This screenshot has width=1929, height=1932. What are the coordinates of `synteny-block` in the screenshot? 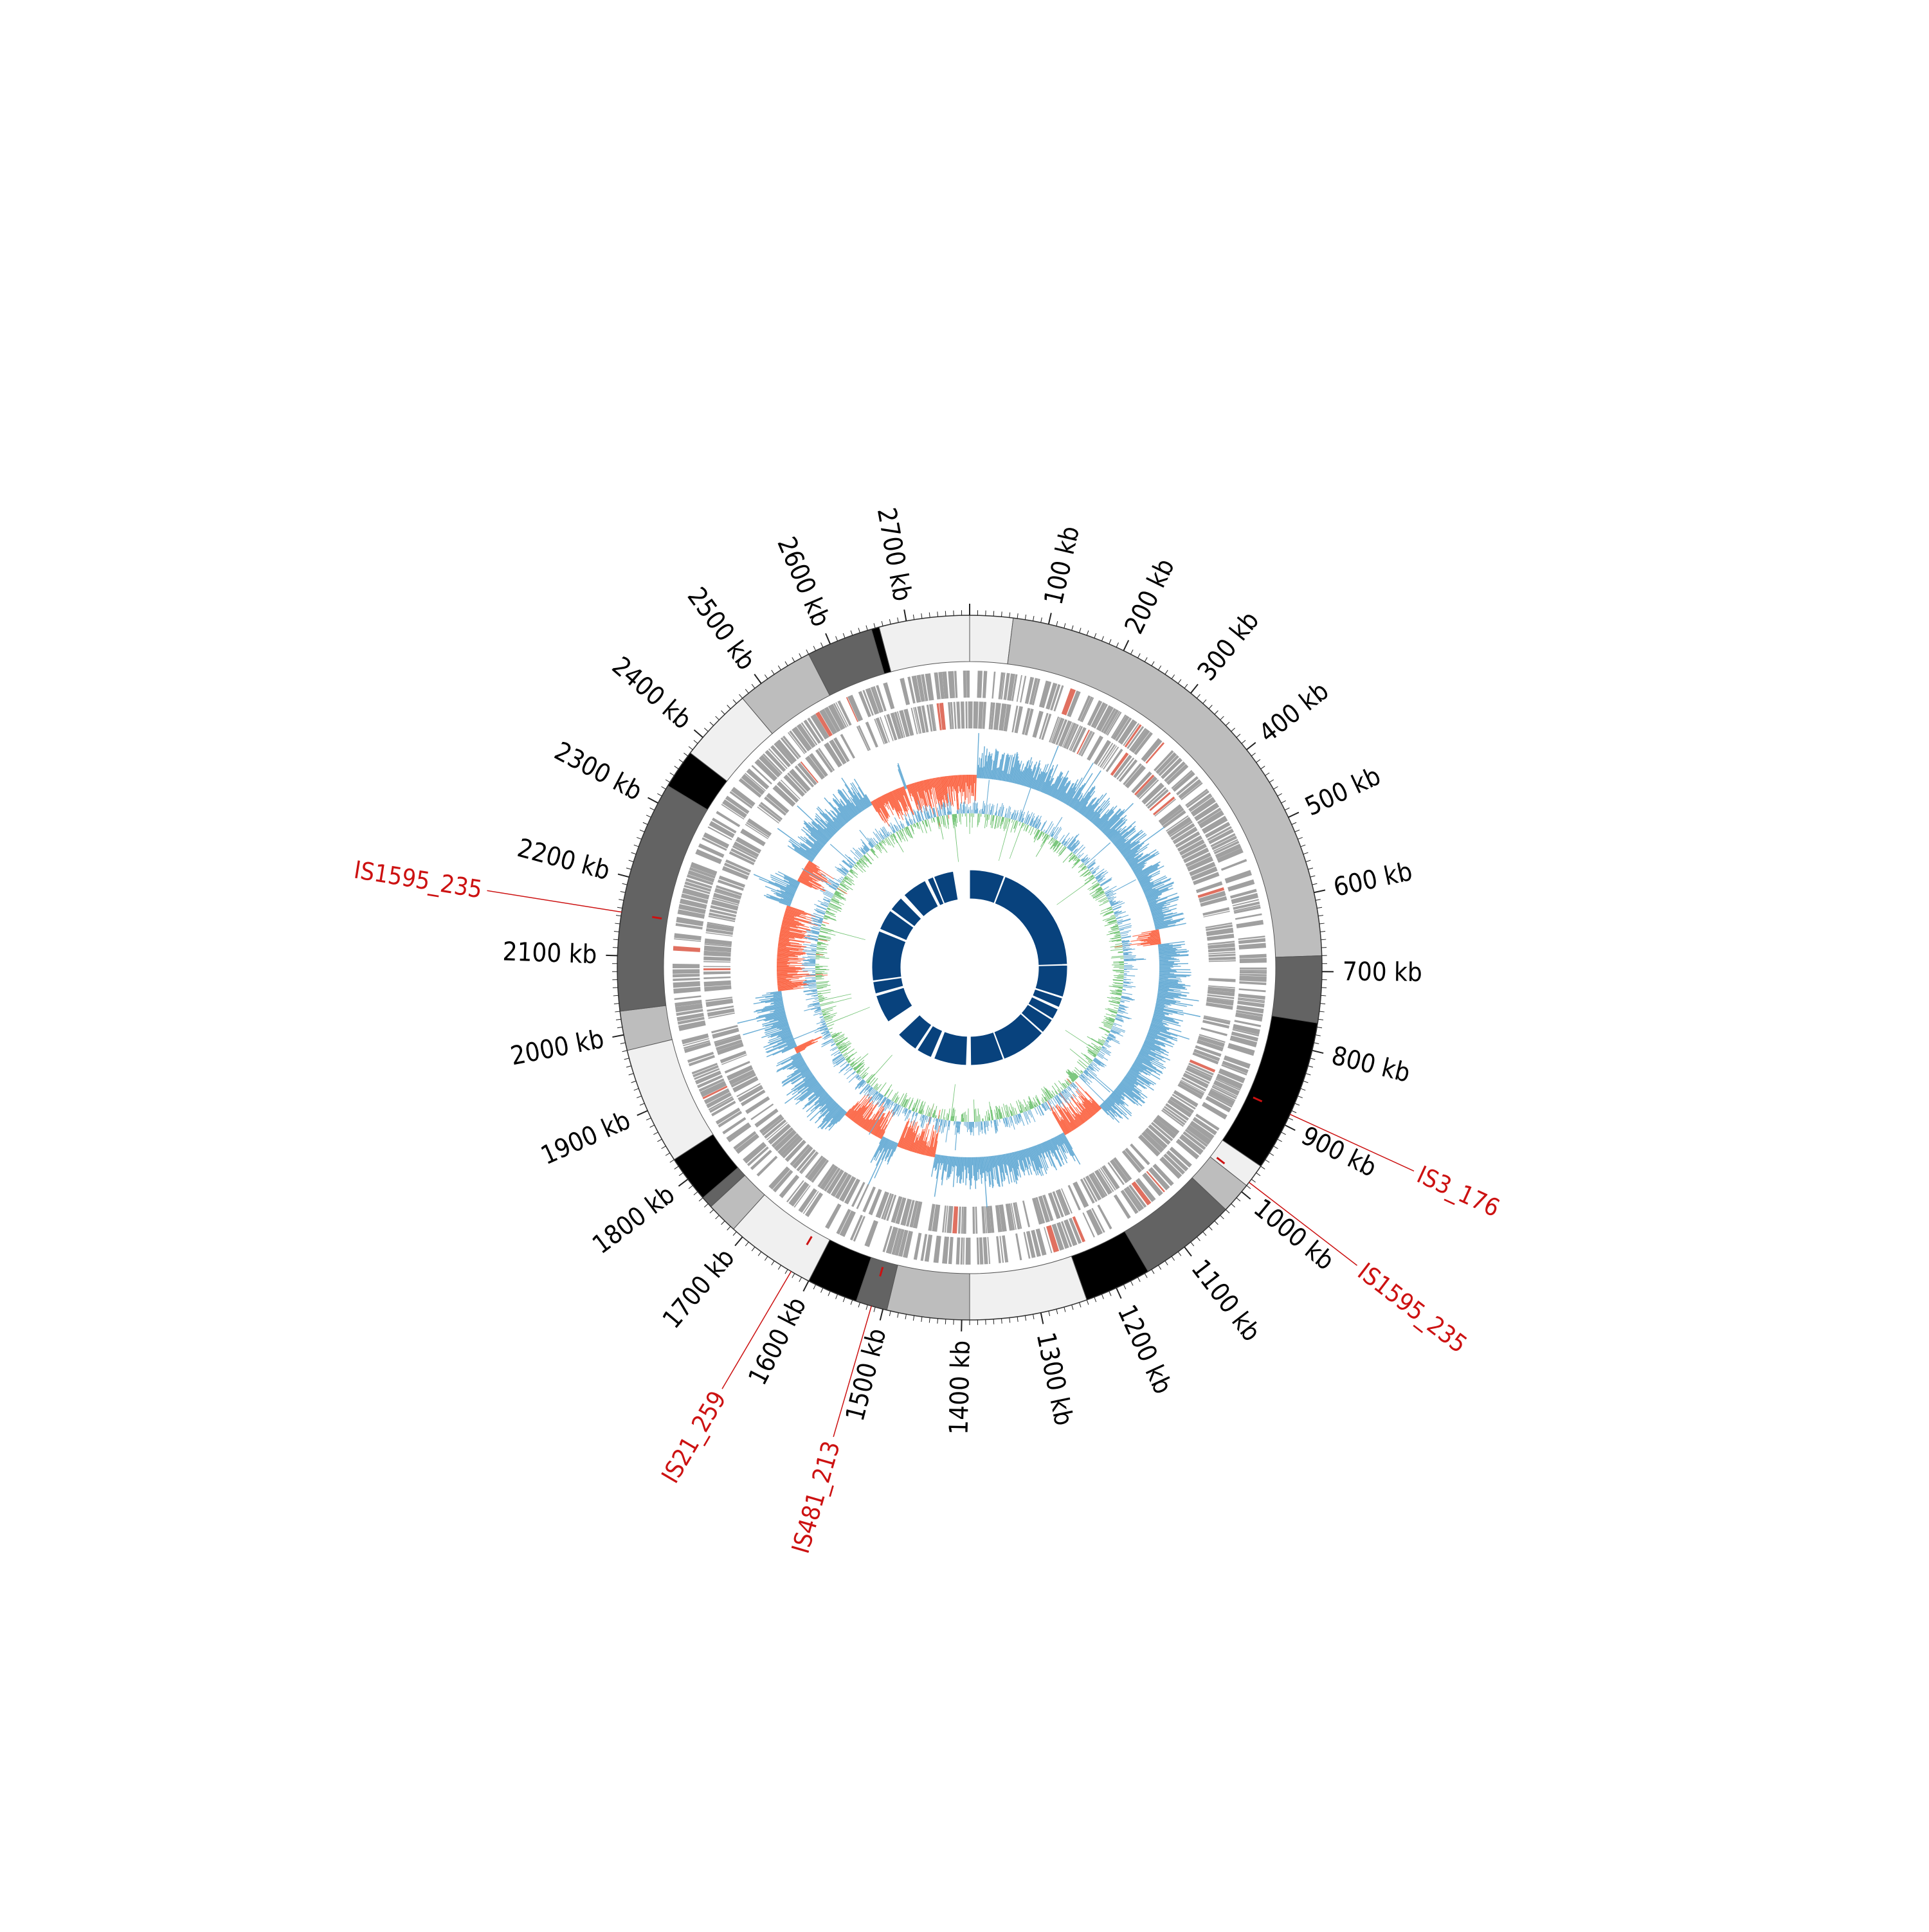 It's located at (889, 956).